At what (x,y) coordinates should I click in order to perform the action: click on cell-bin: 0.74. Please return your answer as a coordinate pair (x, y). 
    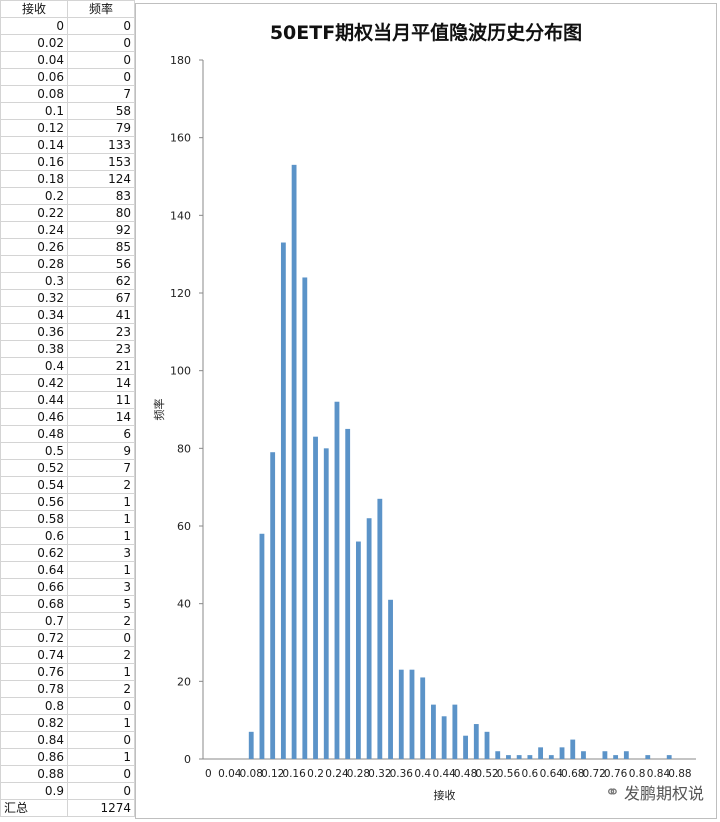
    Looking at the image, I should click on (34, 655).